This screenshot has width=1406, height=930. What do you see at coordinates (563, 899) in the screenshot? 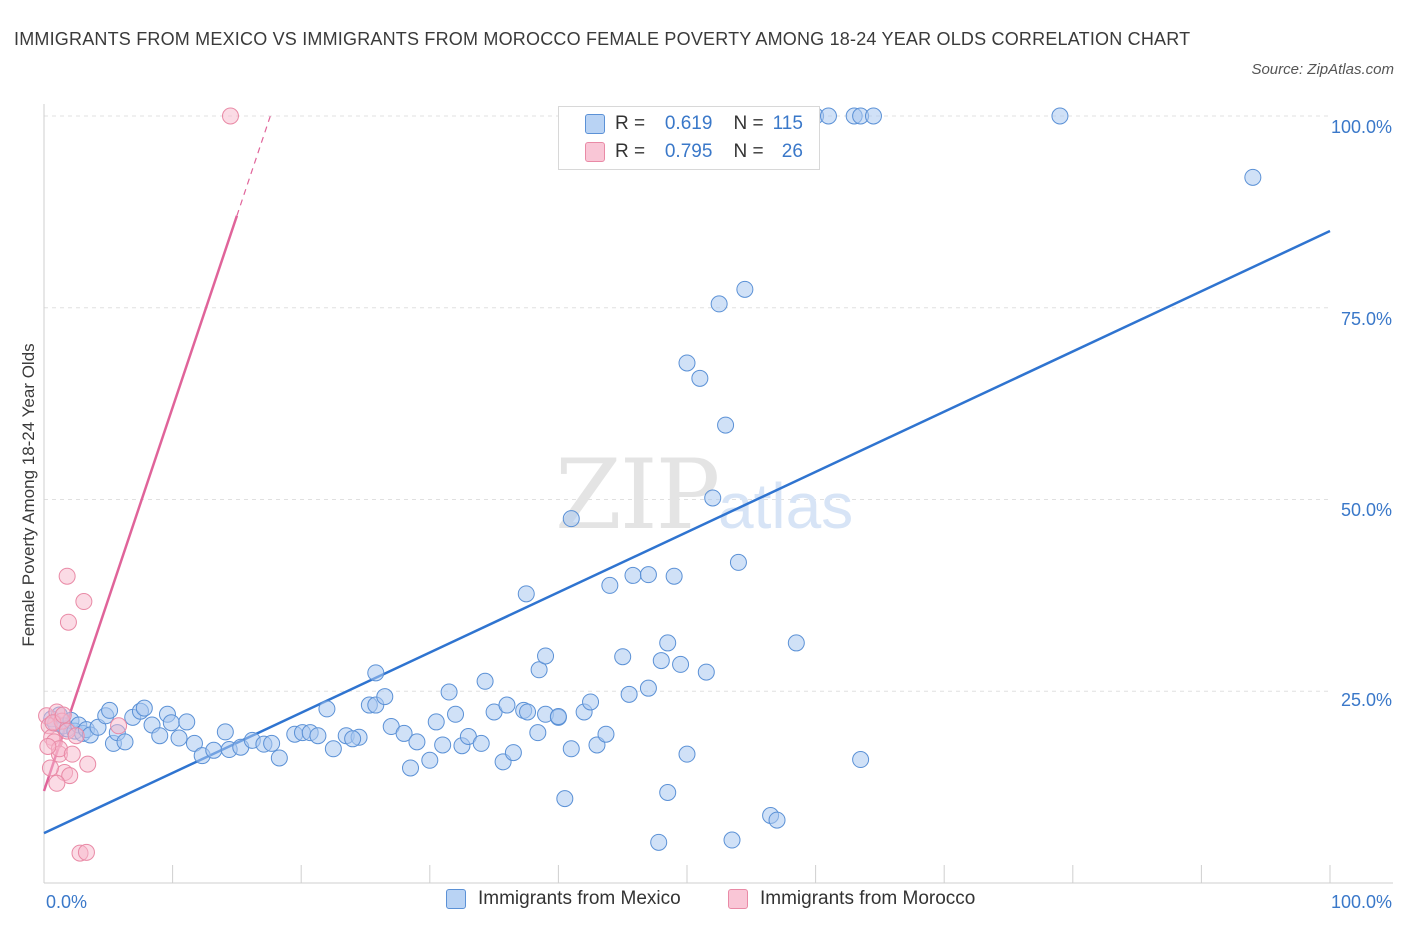
I see `legend-item-mexico: Immigrants from Mexico` at bounding box center [563, 899].